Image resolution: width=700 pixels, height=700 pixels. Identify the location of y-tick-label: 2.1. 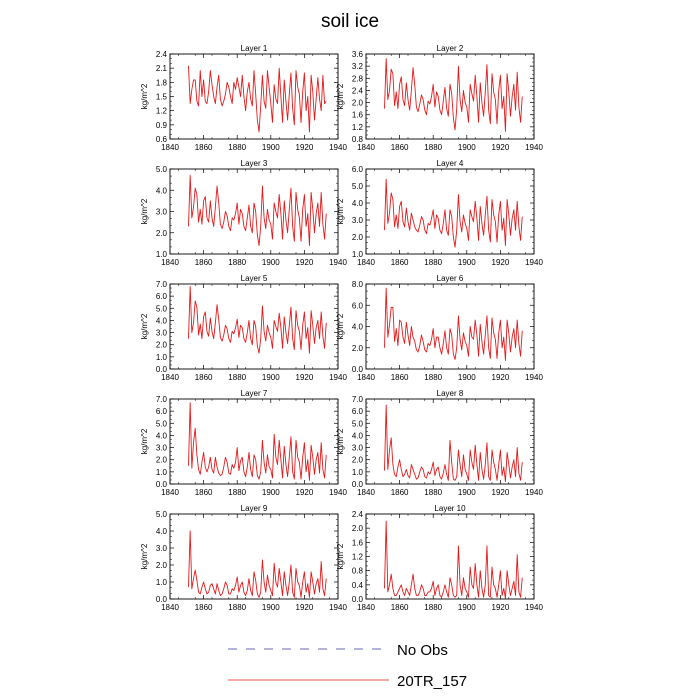
(162, 68).